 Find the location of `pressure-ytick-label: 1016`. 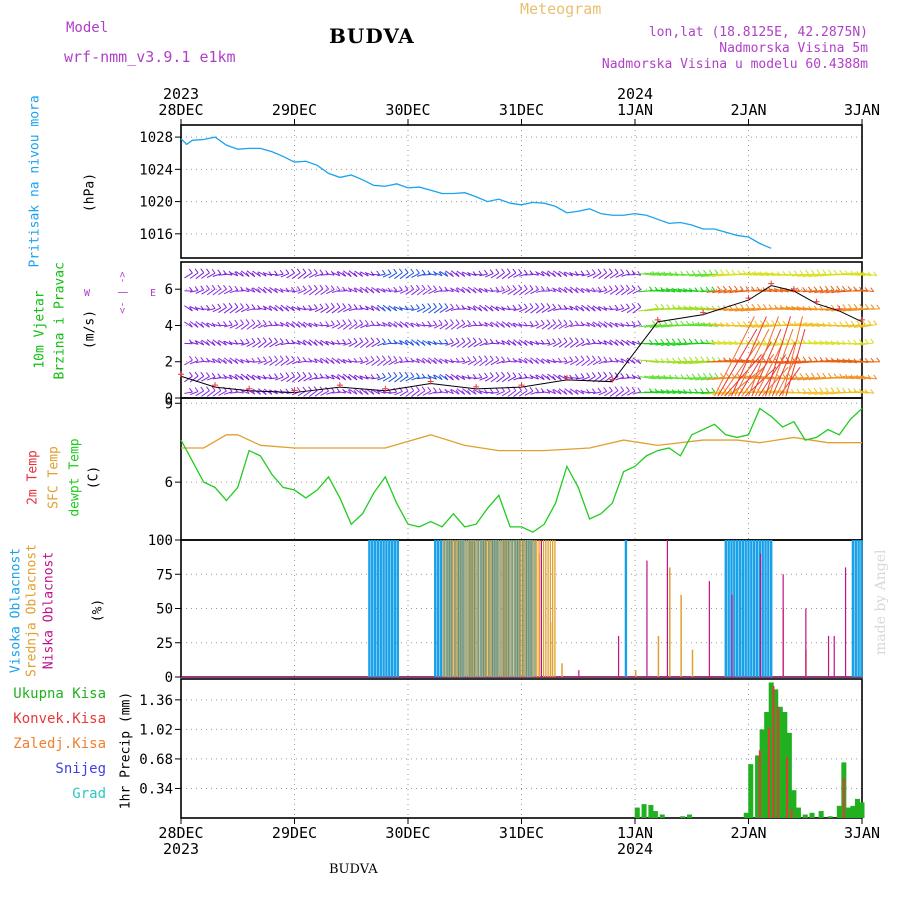

pressure-ytick-label: 1016 is located at coordinates (156, 235).